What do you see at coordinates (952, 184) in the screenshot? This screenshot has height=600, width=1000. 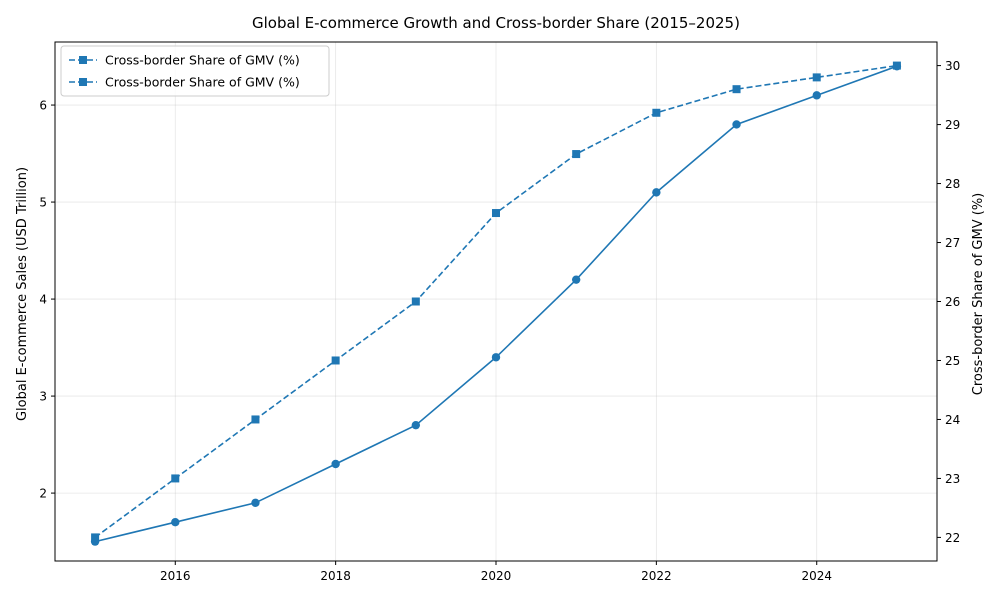 I see `y-right-tick-label: 28` at bounding box center [952, 184].